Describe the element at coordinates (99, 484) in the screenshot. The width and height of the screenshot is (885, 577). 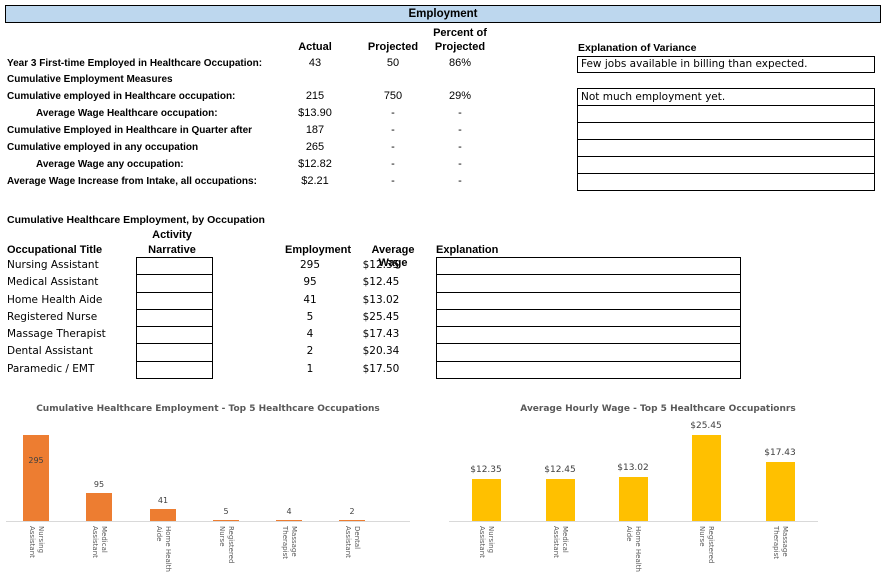
I see `bar-value-label: 95` at that location.